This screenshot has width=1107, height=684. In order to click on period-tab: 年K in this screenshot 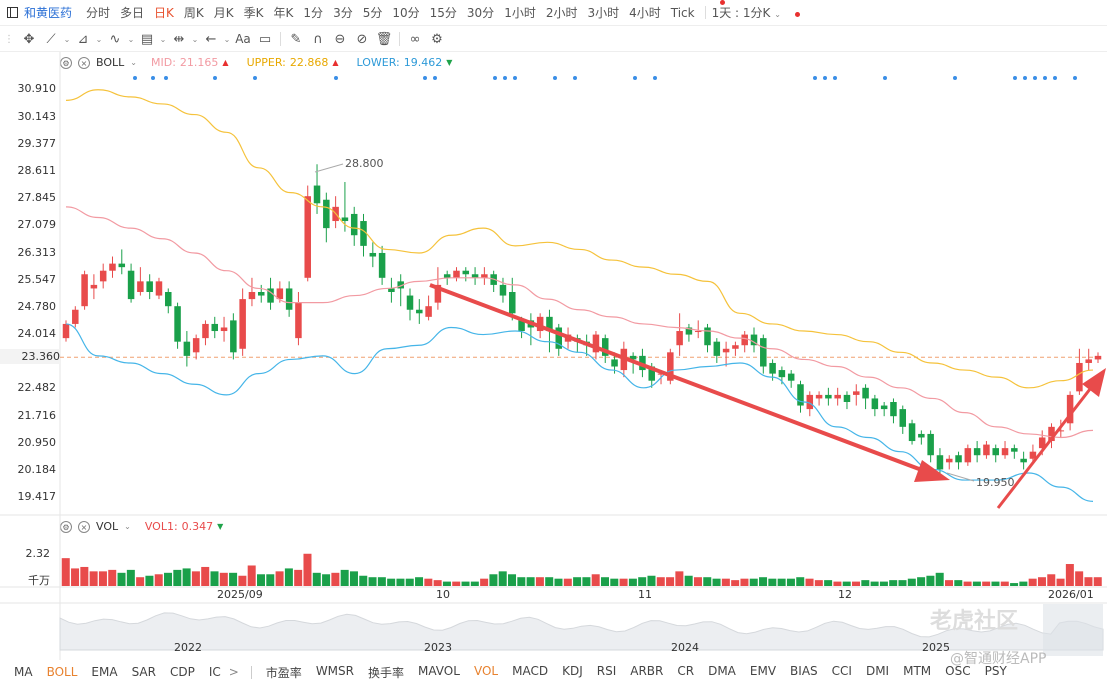, I will do `click(283, 13)`.